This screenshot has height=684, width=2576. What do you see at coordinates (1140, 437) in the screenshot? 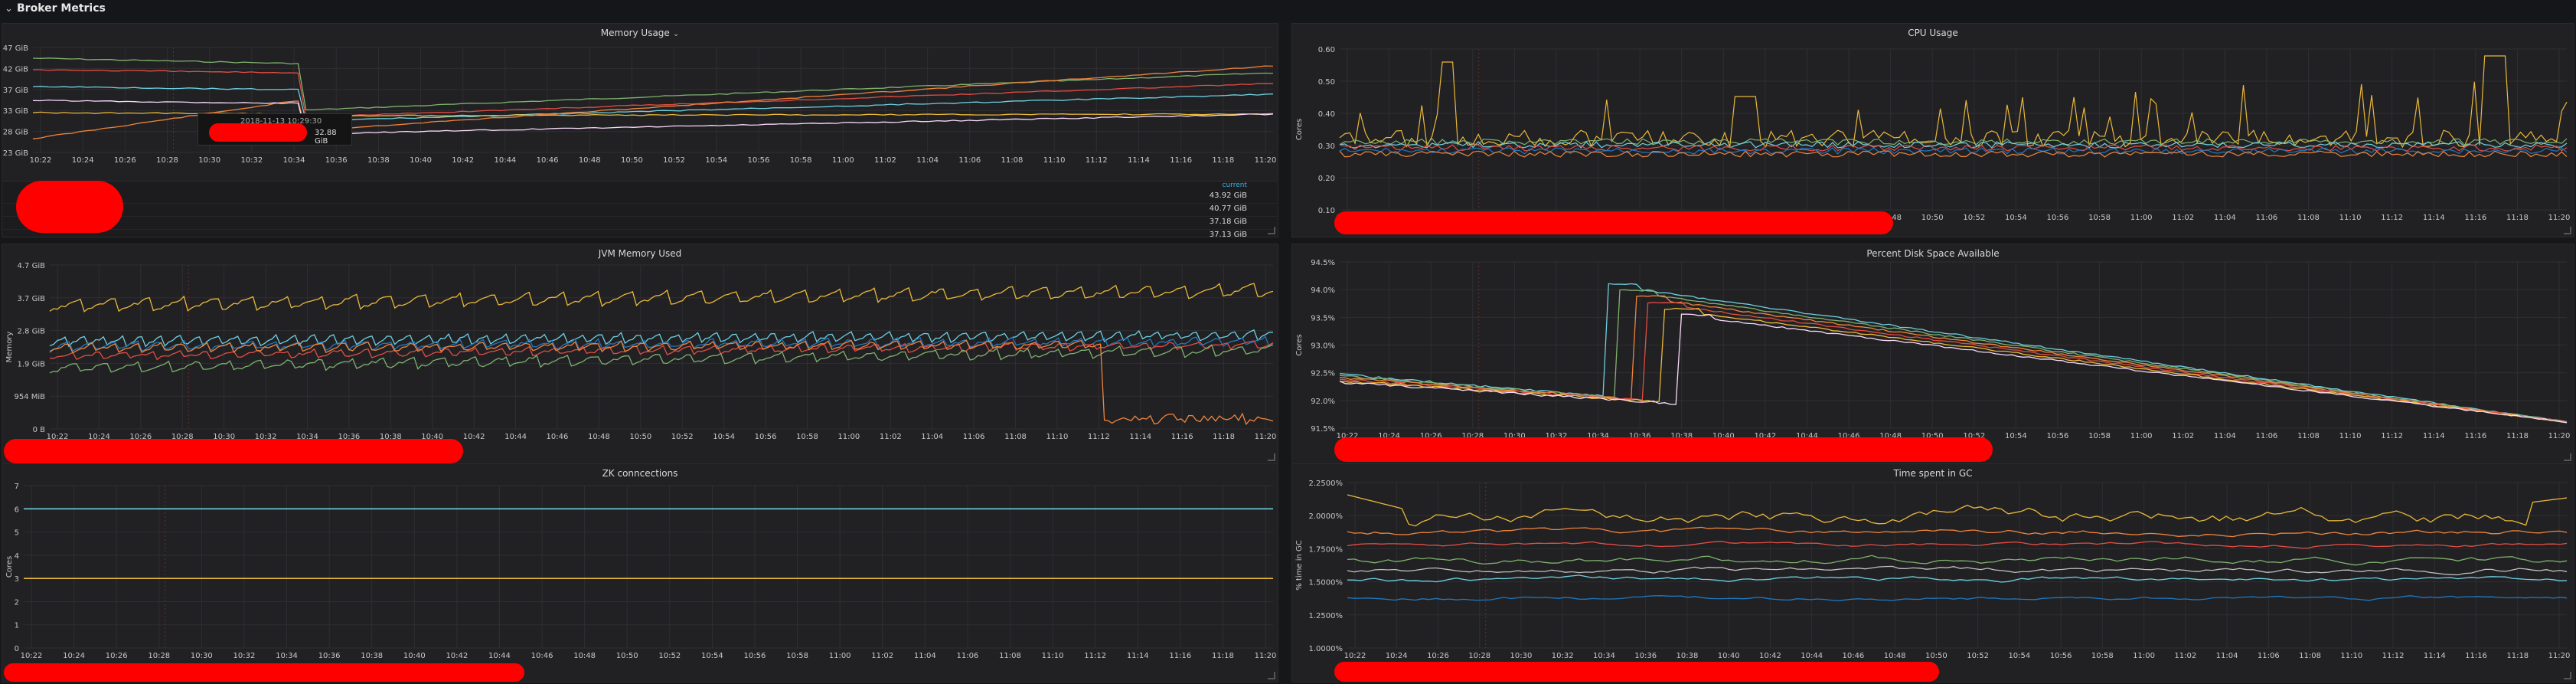
I see `x-tick-label: 11:14` at bounding box center [1140, 437].